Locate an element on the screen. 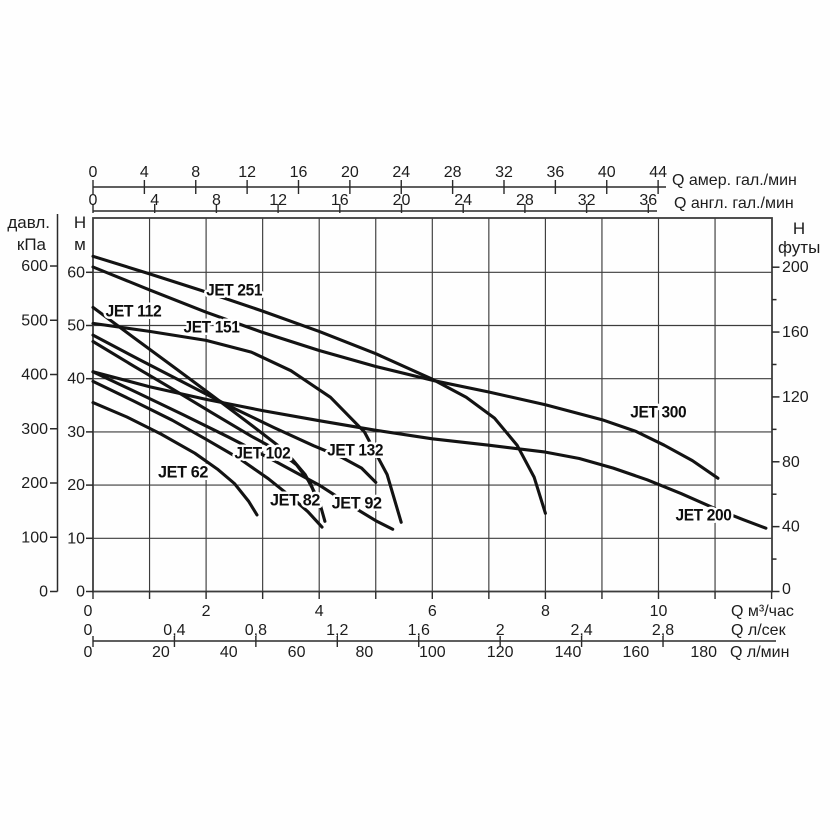  axis-top-imp_gpm: 0 4 8 12 16 20 24 28 32 36 Q англ. гал./мин is located at coordinates (441, 202).